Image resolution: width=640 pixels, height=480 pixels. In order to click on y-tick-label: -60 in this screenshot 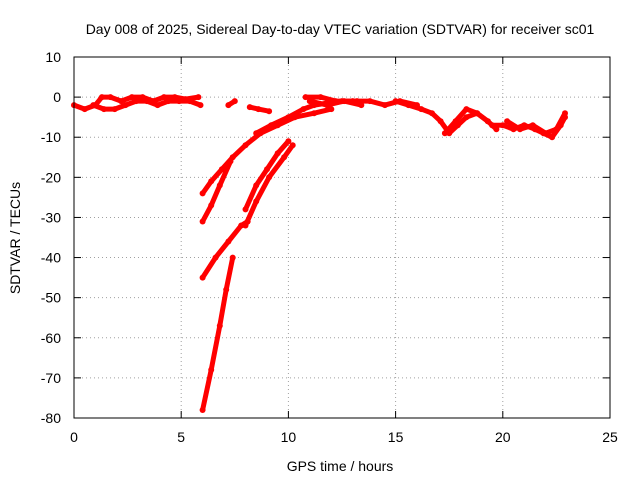, I will do `click(51, 338)`.